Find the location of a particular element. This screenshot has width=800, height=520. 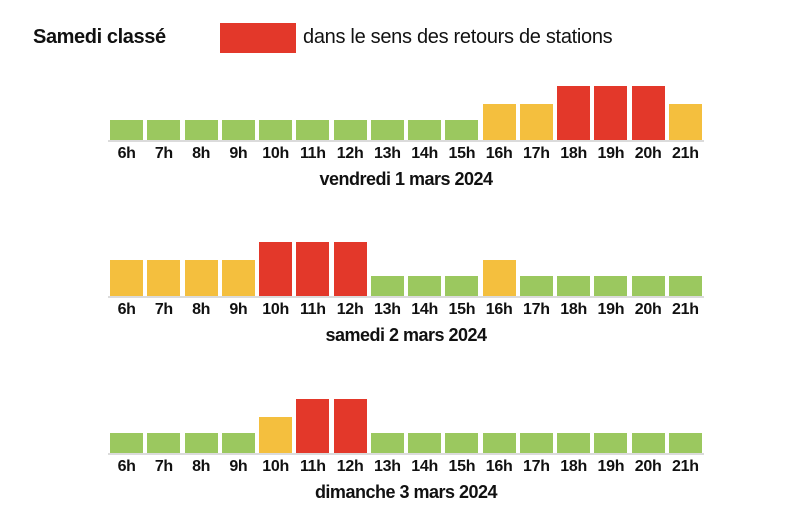

hour-label: 9h is located at coordinates (238, 466).